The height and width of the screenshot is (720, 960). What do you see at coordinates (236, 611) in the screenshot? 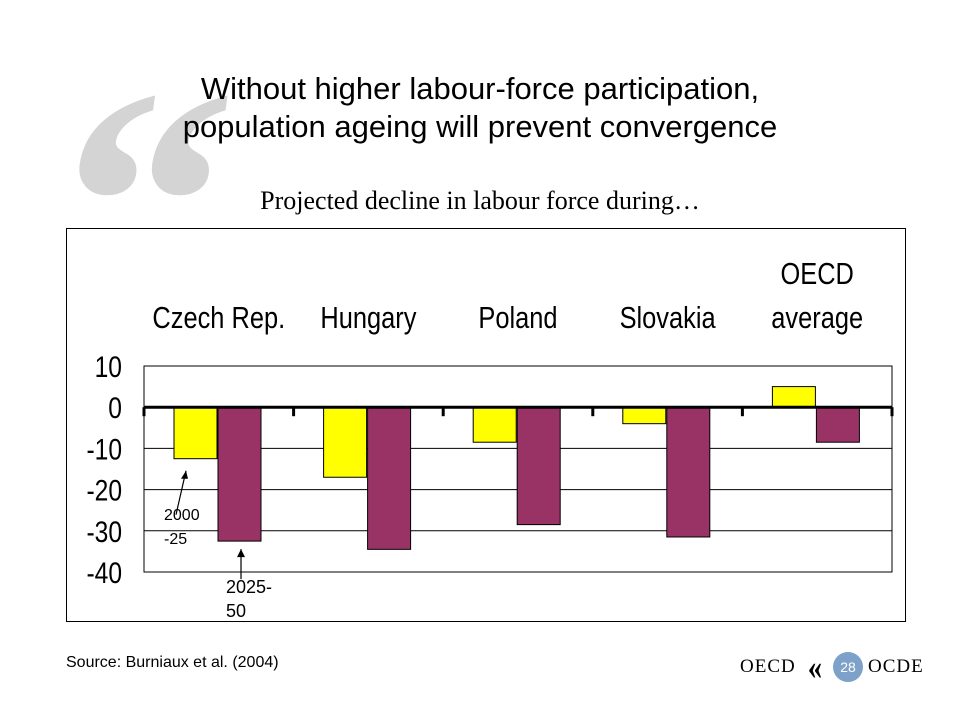
I see `annotation-label: 50` at bounding box center [236, 611].